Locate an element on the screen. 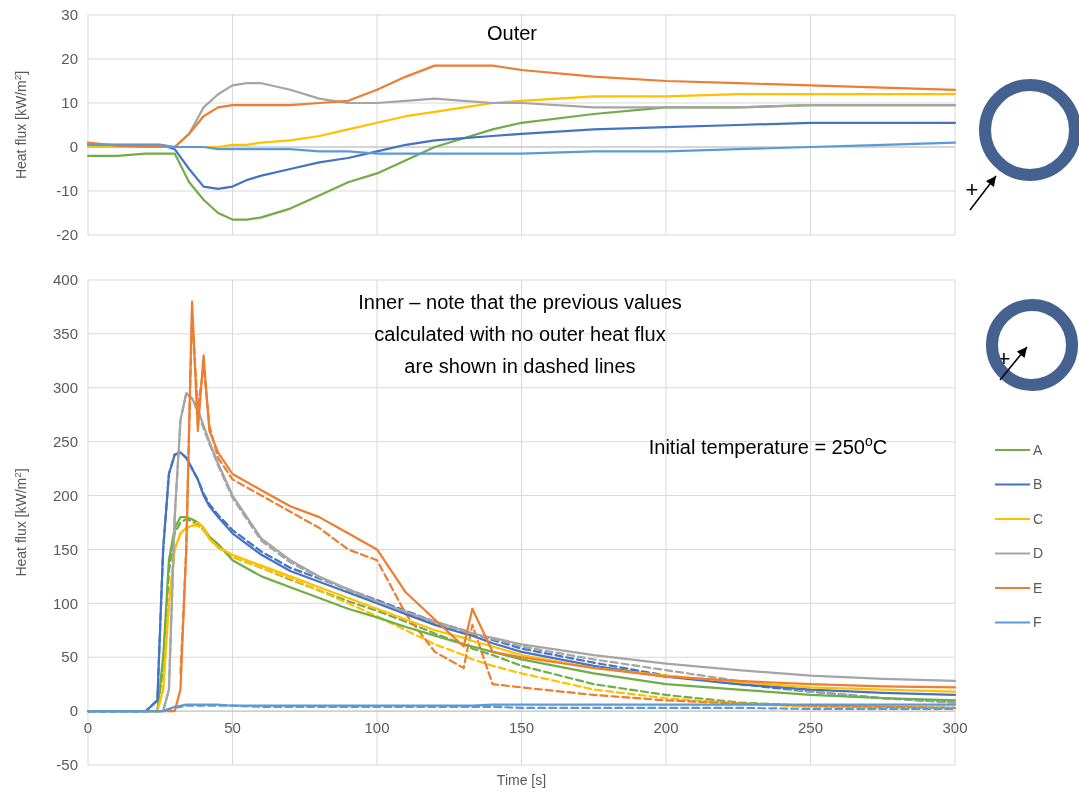  x-tick-label: 50 is located at coordinates (232, 728).